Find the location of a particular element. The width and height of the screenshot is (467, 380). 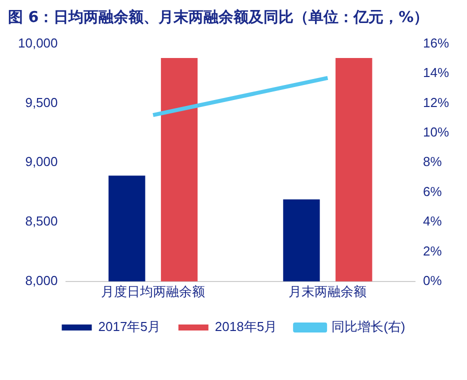

y-tick-label: 8,000 is located at coordinates (41, 280).